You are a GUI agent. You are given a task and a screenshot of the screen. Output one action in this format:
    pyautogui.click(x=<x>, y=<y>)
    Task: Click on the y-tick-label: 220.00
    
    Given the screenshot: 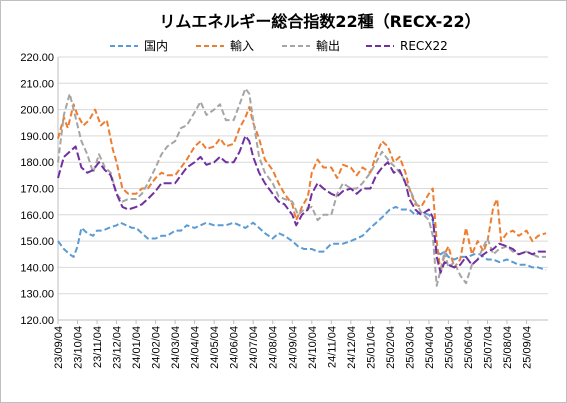 What is the action you would take?
    pyautogui.click(x=37, y=58)
    